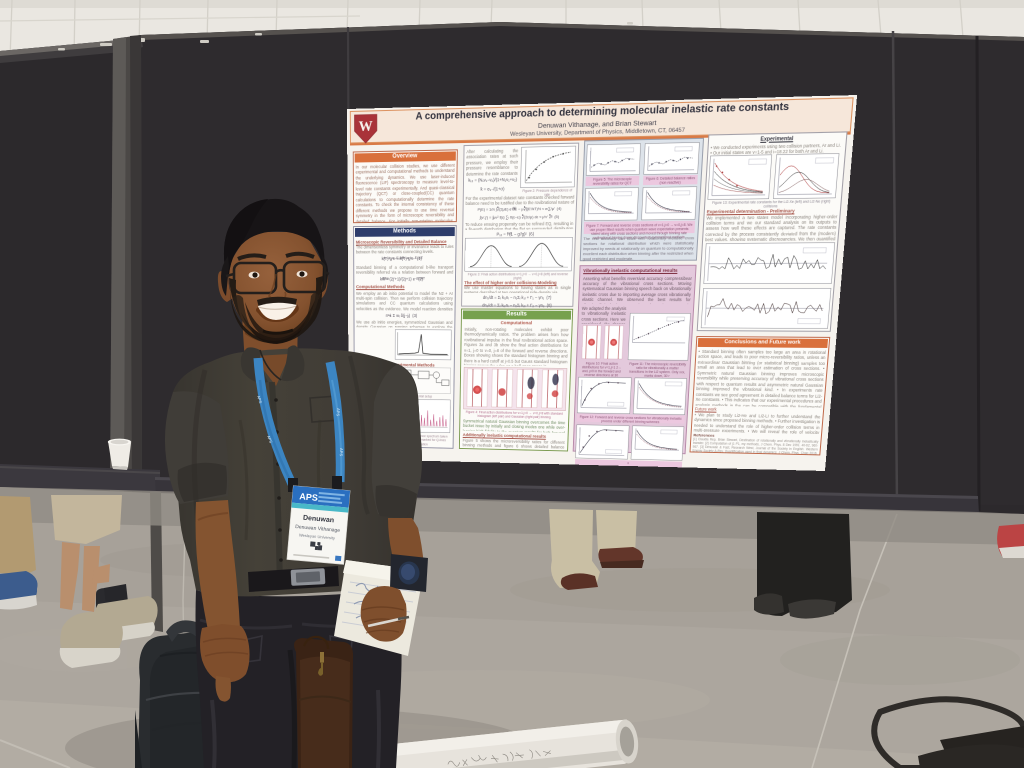 The height and width of the screenshot is (768, 1024). What do you see at coordinates (319, 520) in the screenshot?
I see `svg-text: Denuwan` at bounding box center [319, 520].